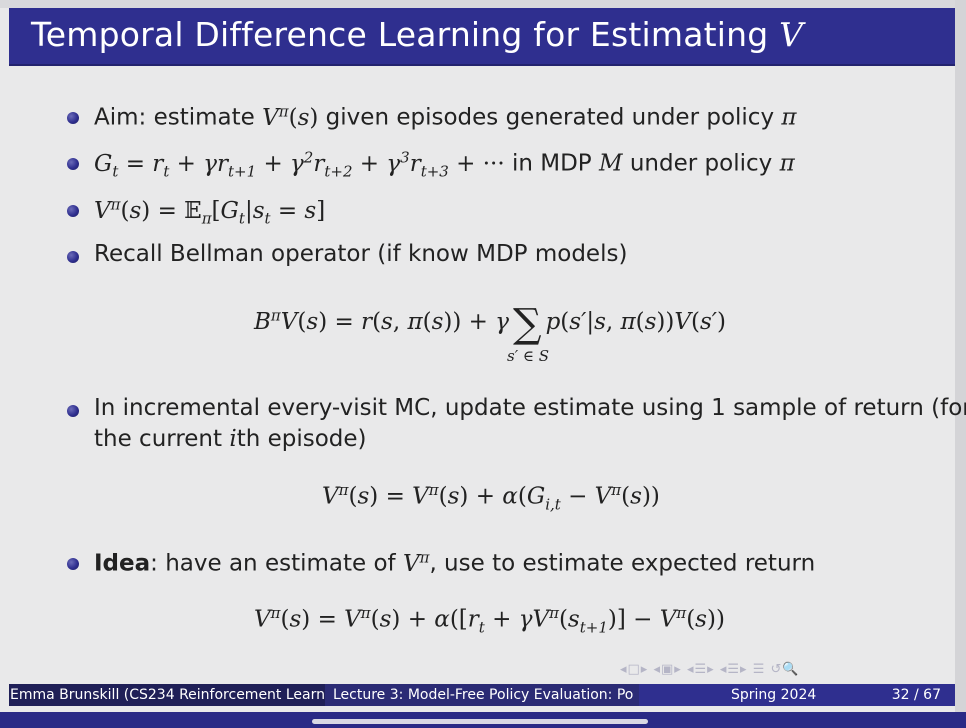  What do you see at coordinates (551, 163) in the screenshot?
I see `return-mdp-text: in MDP` at bounding box center [551, 163].